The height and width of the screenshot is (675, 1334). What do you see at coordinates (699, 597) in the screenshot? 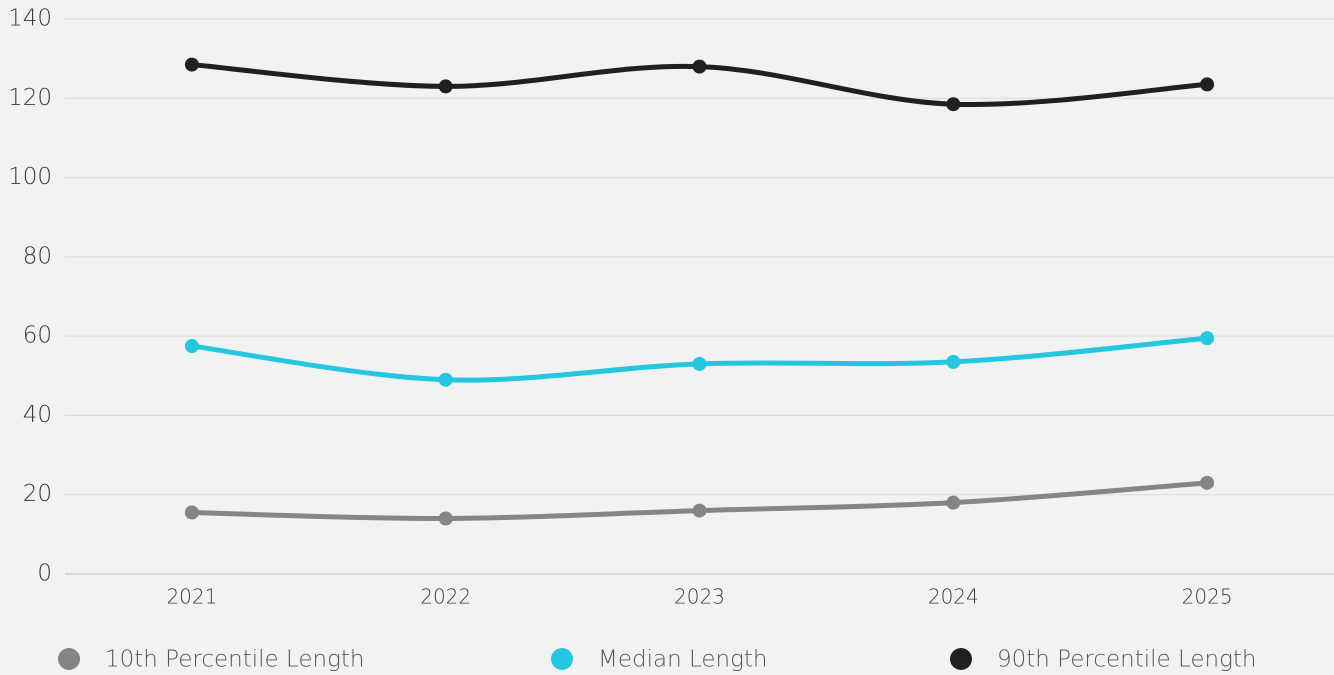
I see `x-tick-label: 2023` at bounding box center [699, 597].